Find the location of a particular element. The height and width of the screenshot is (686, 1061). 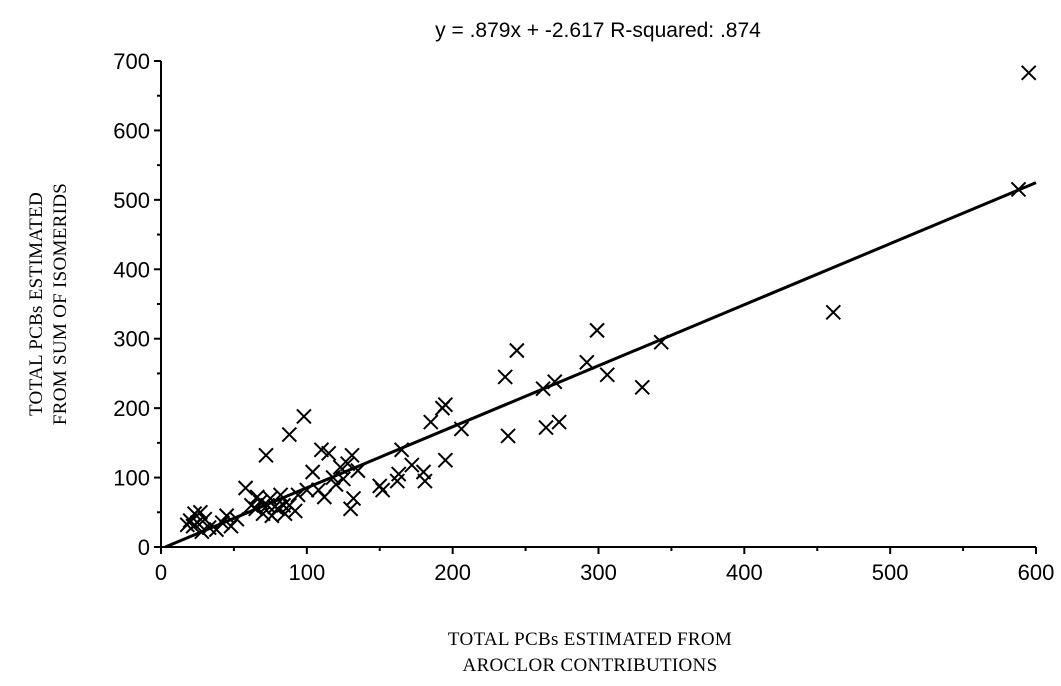

x-tick-label: 600 is located at coordinates (1036, 572).